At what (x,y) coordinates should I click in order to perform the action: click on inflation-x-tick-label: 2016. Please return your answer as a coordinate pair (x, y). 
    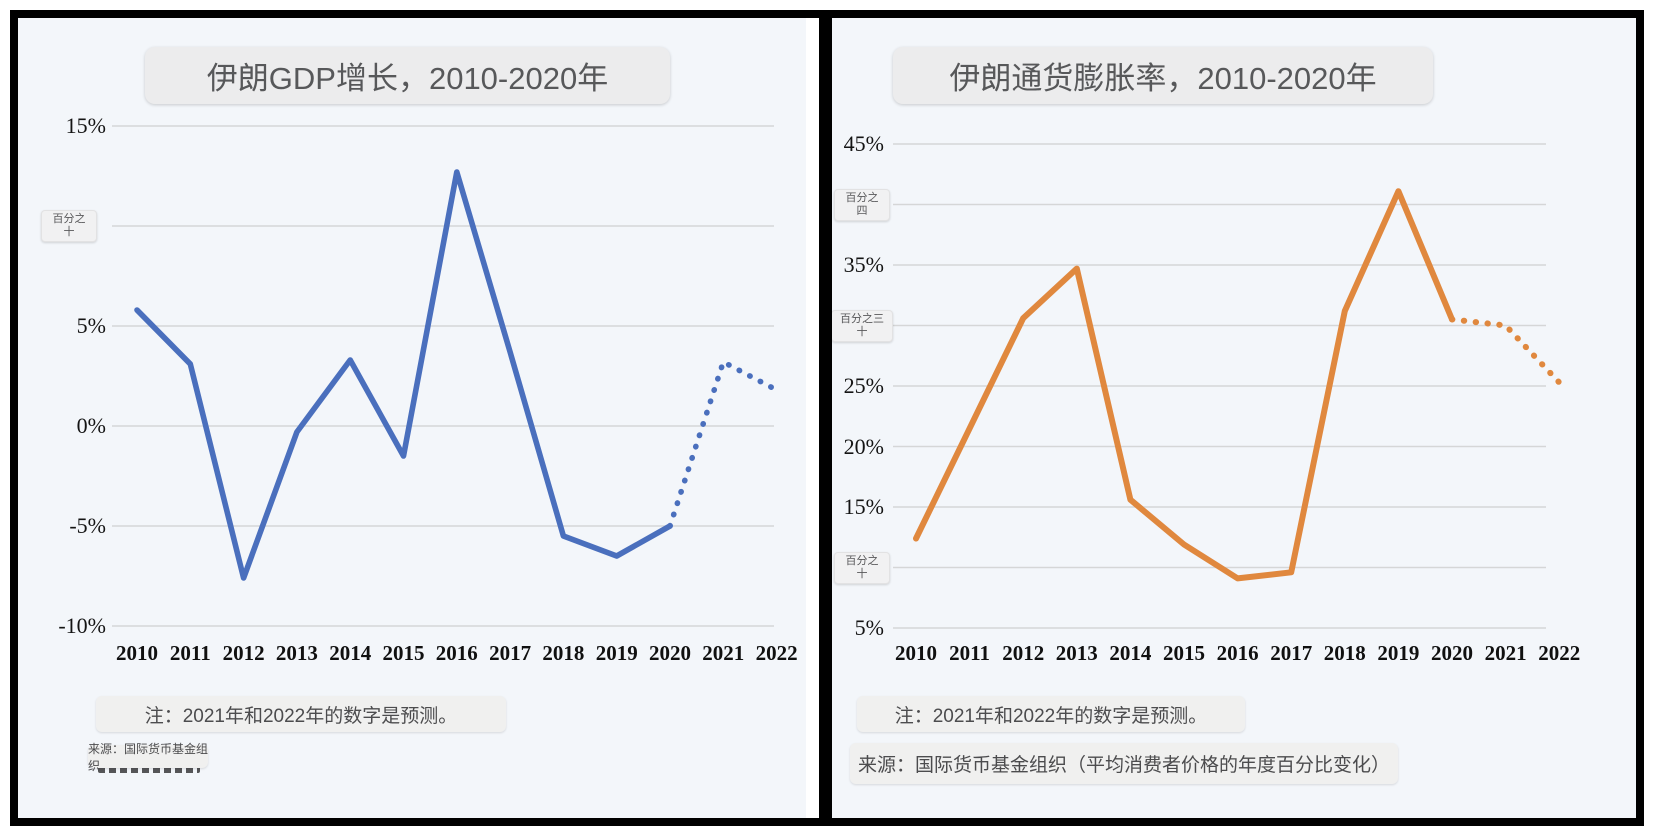
    Looking at the image, I should click on (1237, 653).